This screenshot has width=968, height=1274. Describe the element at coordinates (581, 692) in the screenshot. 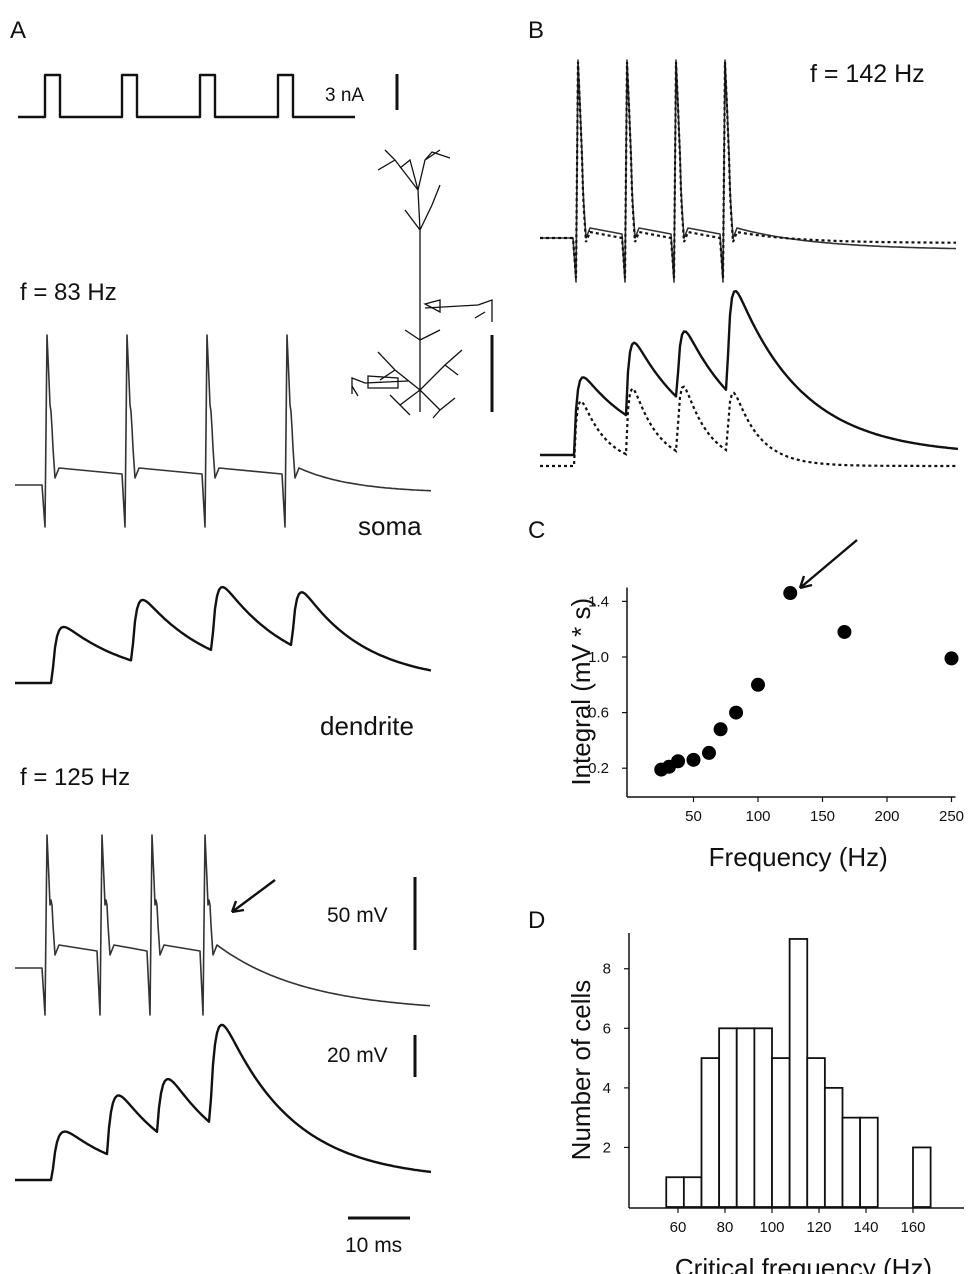

I see `y-axis-label: Integral (mV * s)` at that location.